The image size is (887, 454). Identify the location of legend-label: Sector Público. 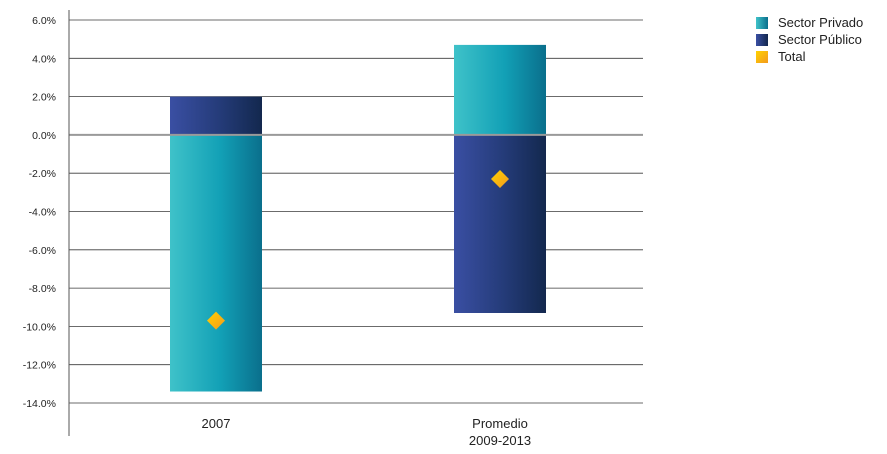
(820, 39).